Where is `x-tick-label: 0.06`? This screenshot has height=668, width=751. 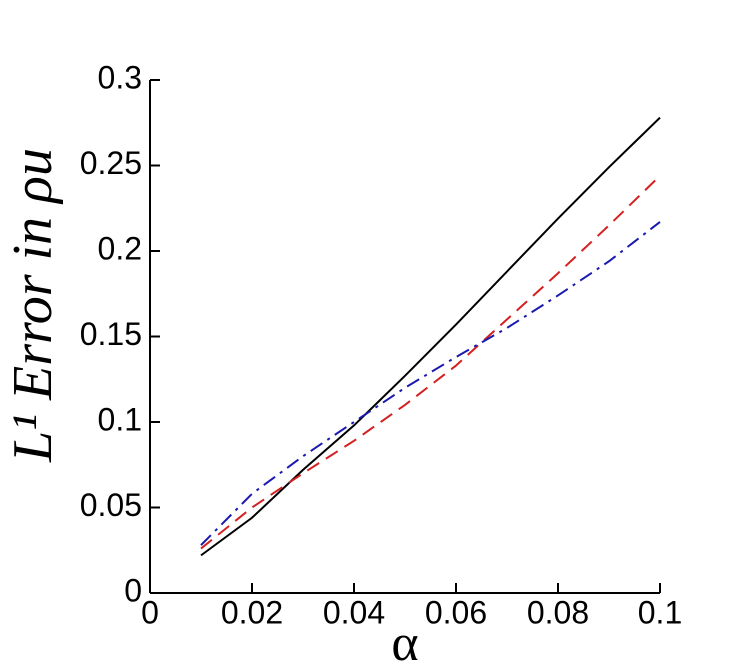
x-tick-label: 0.06 is located at coordinates (456, 612).